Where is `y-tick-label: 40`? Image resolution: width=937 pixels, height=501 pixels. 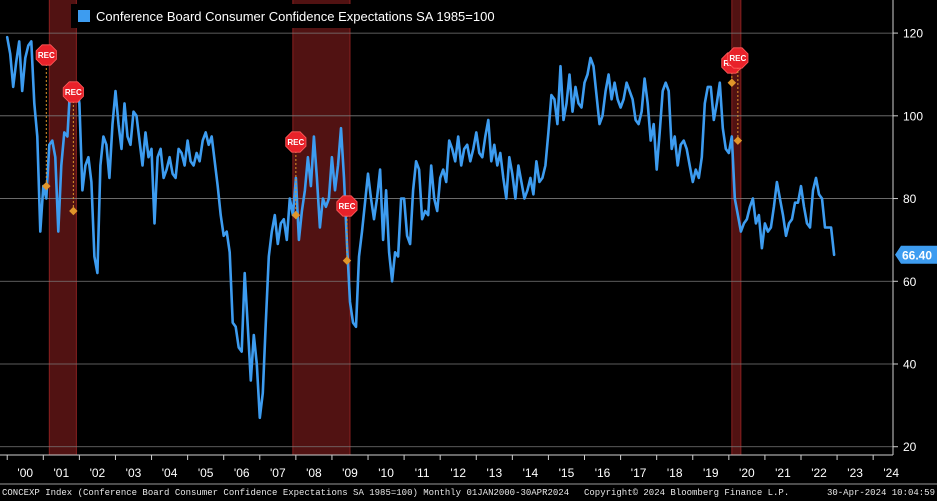
y-tick-label: 40 is located at coordinates (910, 365).